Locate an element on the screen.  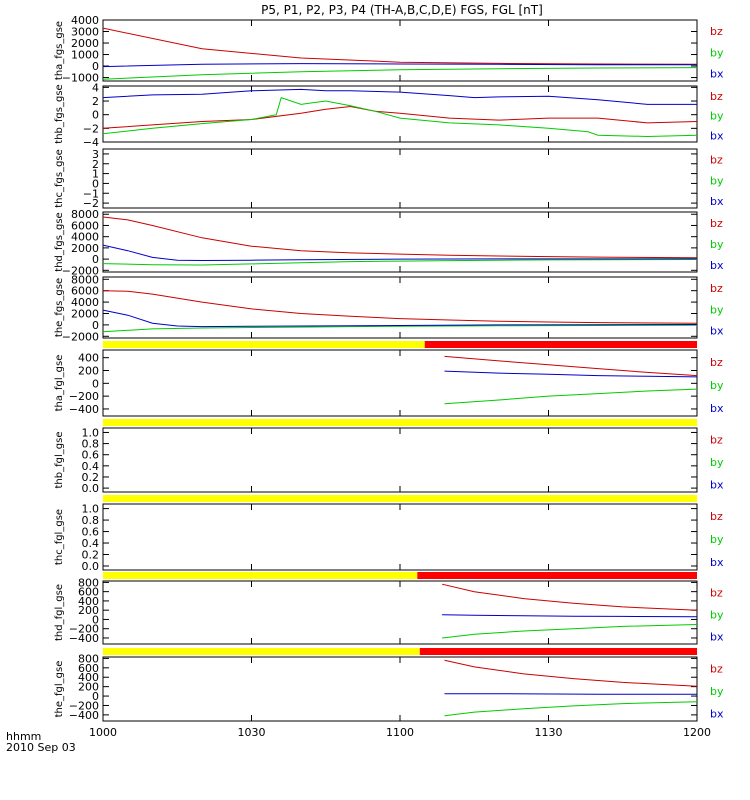
y-tick-label: 600 is located at coordinates (88, 668).